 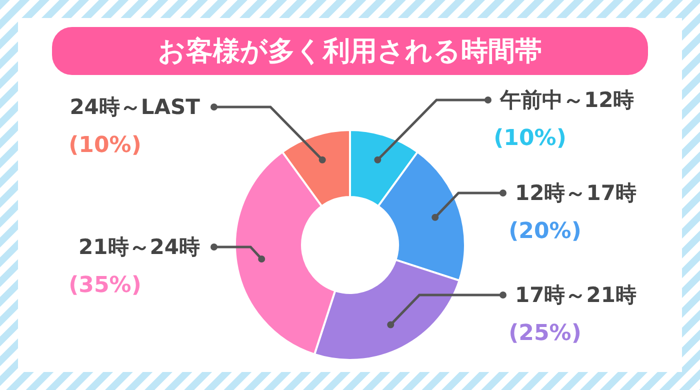 I want to click on data-label: (35%), so click(x=105, y=285).